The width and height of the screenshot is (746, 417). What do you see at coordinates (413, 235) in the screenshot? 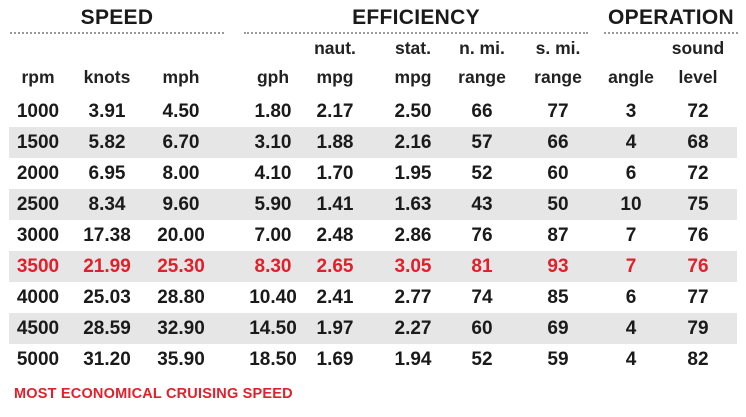
I see `cell-stat-mpg: 2.86` at bounding box center [413, 235].